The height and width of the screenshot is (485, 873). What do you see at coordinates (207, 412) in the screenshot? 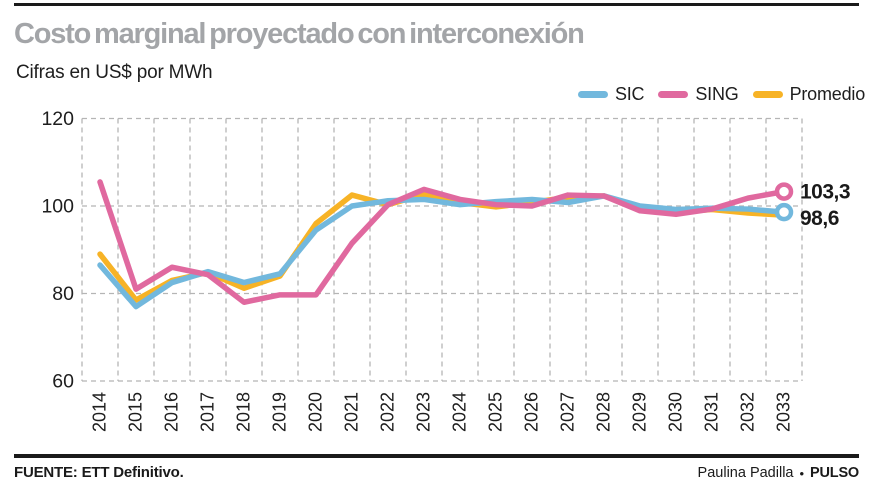
I see `x-tick-label: 2017` at bounding box center [207, 412].